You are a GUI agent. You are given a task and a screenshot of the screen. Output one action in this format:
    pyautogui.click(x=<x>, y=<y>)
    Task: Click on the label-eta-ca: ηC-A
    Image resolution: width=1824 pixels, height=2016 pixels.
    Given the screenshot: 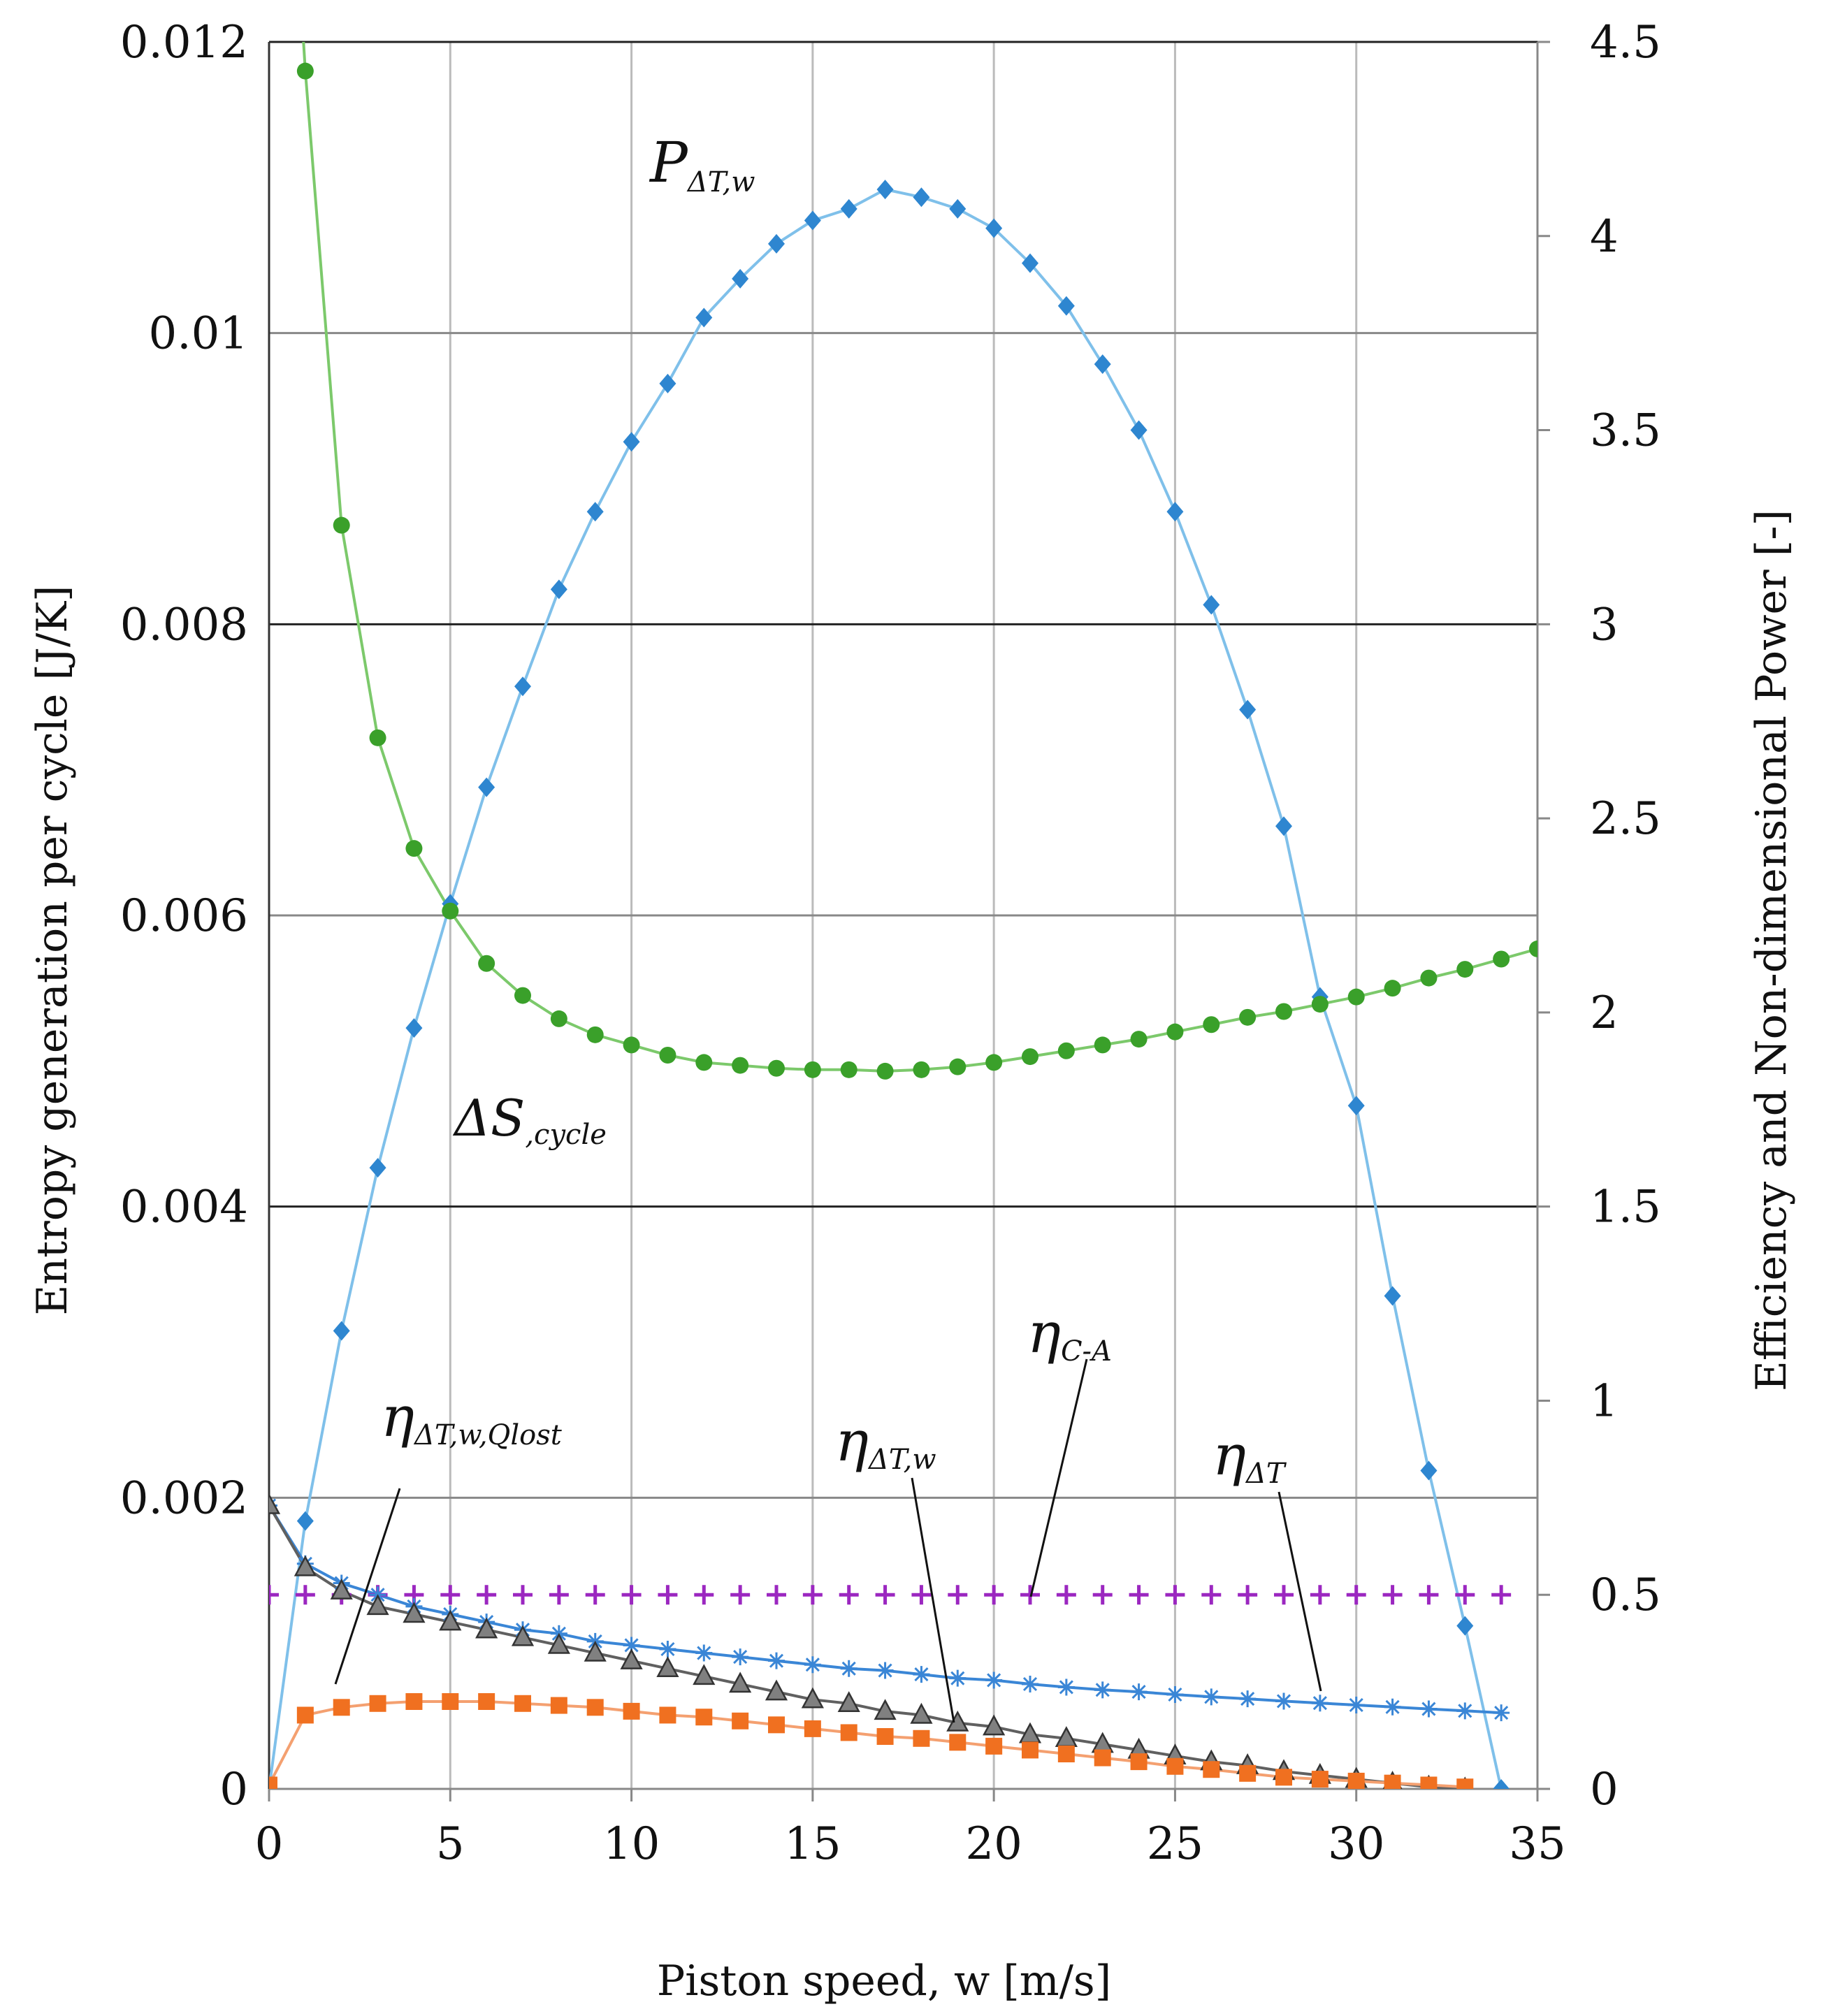 What is the action you would take?
    pyautogui.click(x=1069, y=1334)
    